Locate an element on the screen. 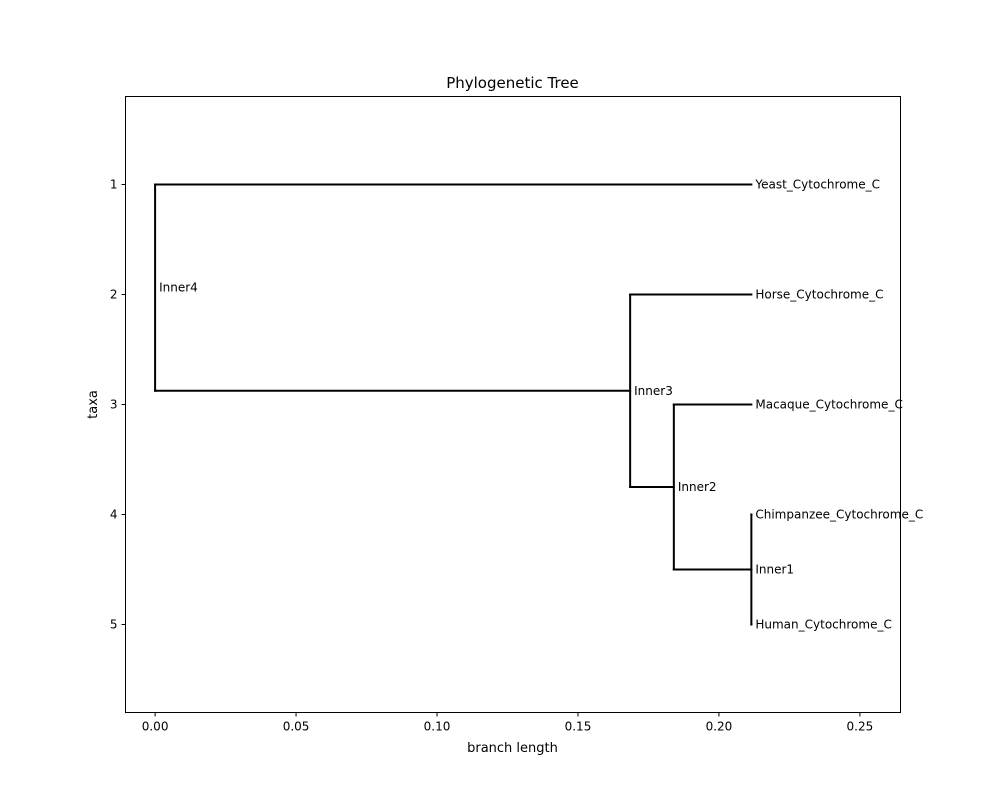 The height and width of the screenshot is (800, 1000). x-tick-label: 0.15 is located at coordinates (578, 727).